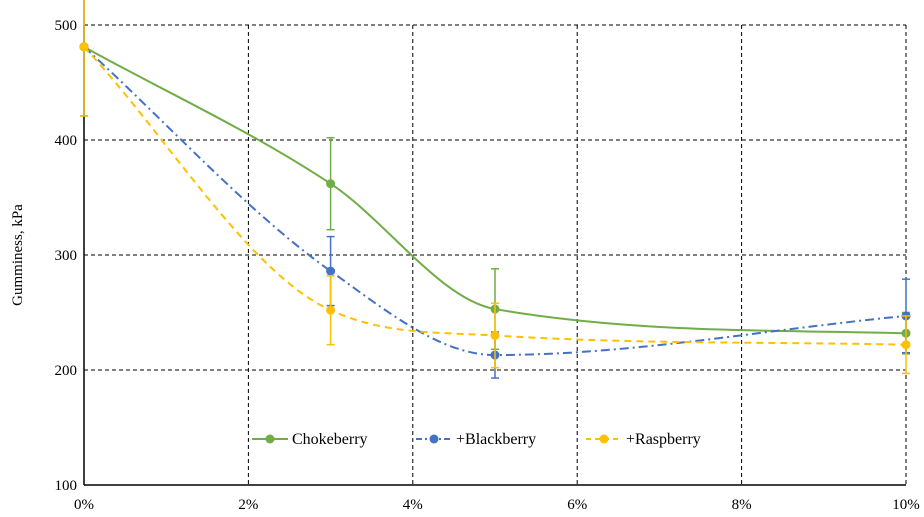 The height and width of the screenshot is (517, 924). I want to click on legend-item: +Blackberry, so click(476, 439).